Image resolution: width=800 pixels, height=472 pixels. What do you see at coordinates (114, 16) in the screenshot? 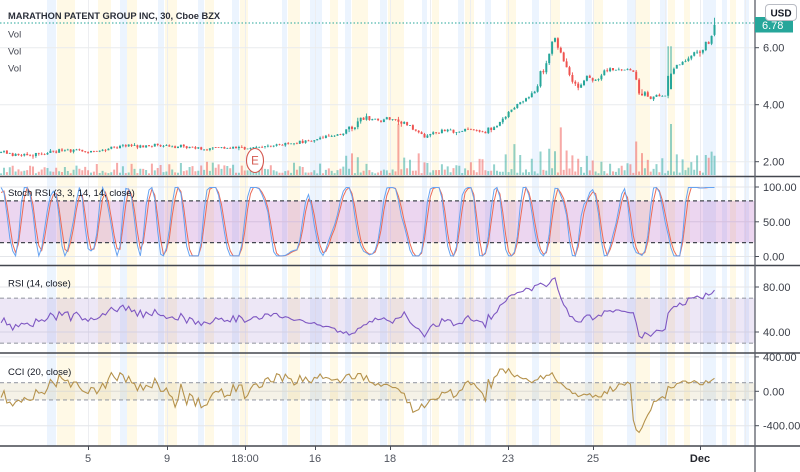
I see `svg-text:MARATHON PATENT GROUP INC, 30,: MARATHON PATENT GROUP INC, 30, Cboe BZX` at bounding box center [114, 16].